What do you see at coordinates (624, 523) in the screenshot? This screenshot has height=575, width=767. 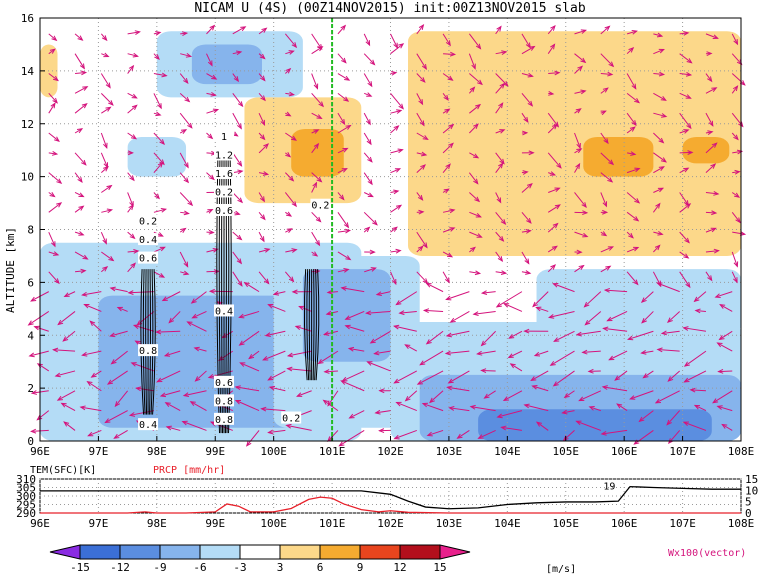 I see `surface-x-tick-label: 106E` at bounding box center [624, 523].